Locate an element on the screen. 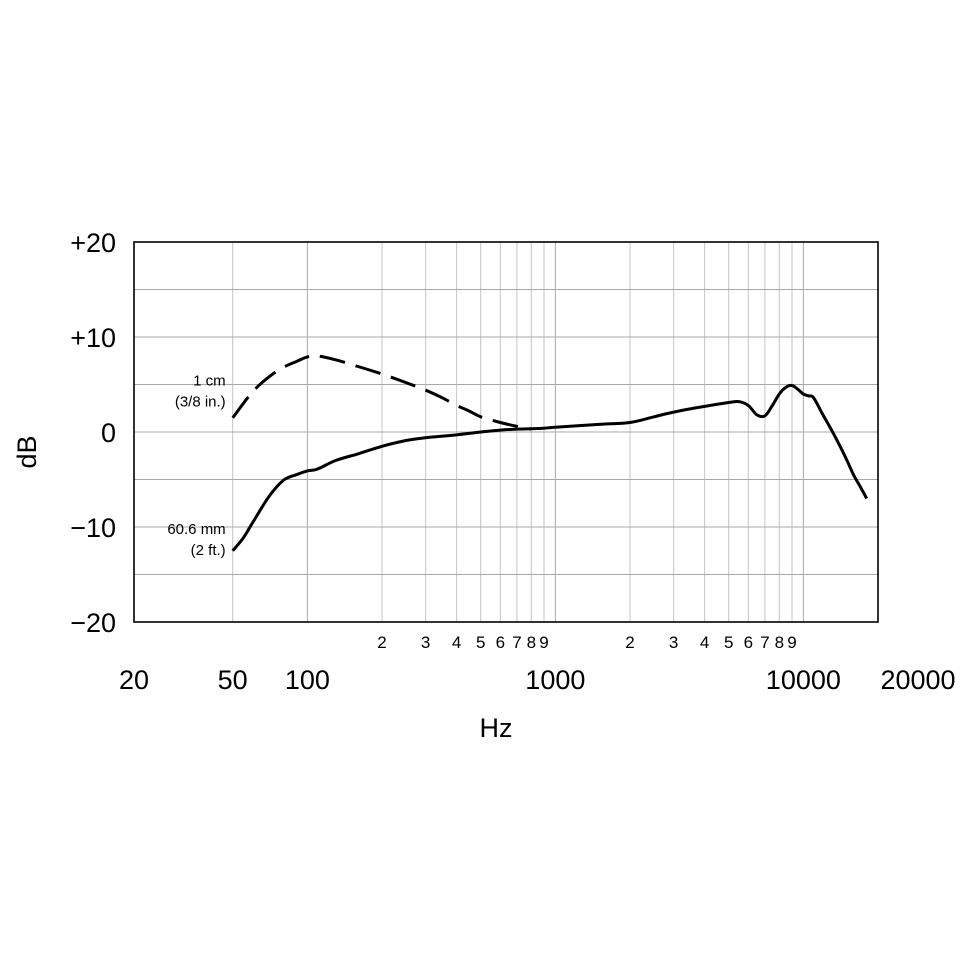  x-major-tick-label: 20 is located at coordinates (134, 680).